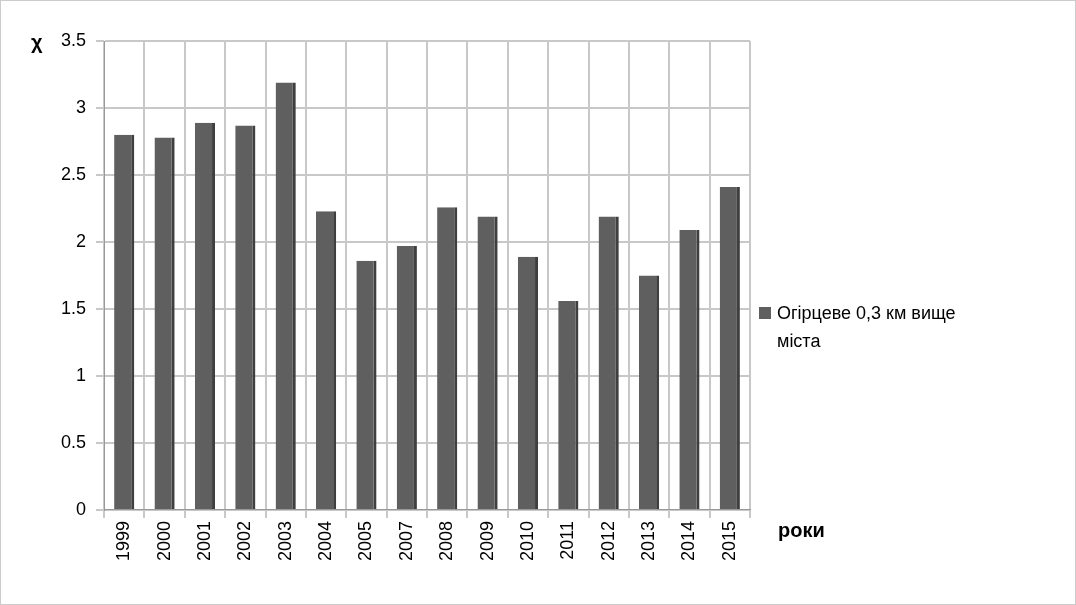 This screenshot has width=1076, height=605. Describe the element at coordinates (405, 540) in the screenshot. I see `x-tick-label: 2007` at that location.